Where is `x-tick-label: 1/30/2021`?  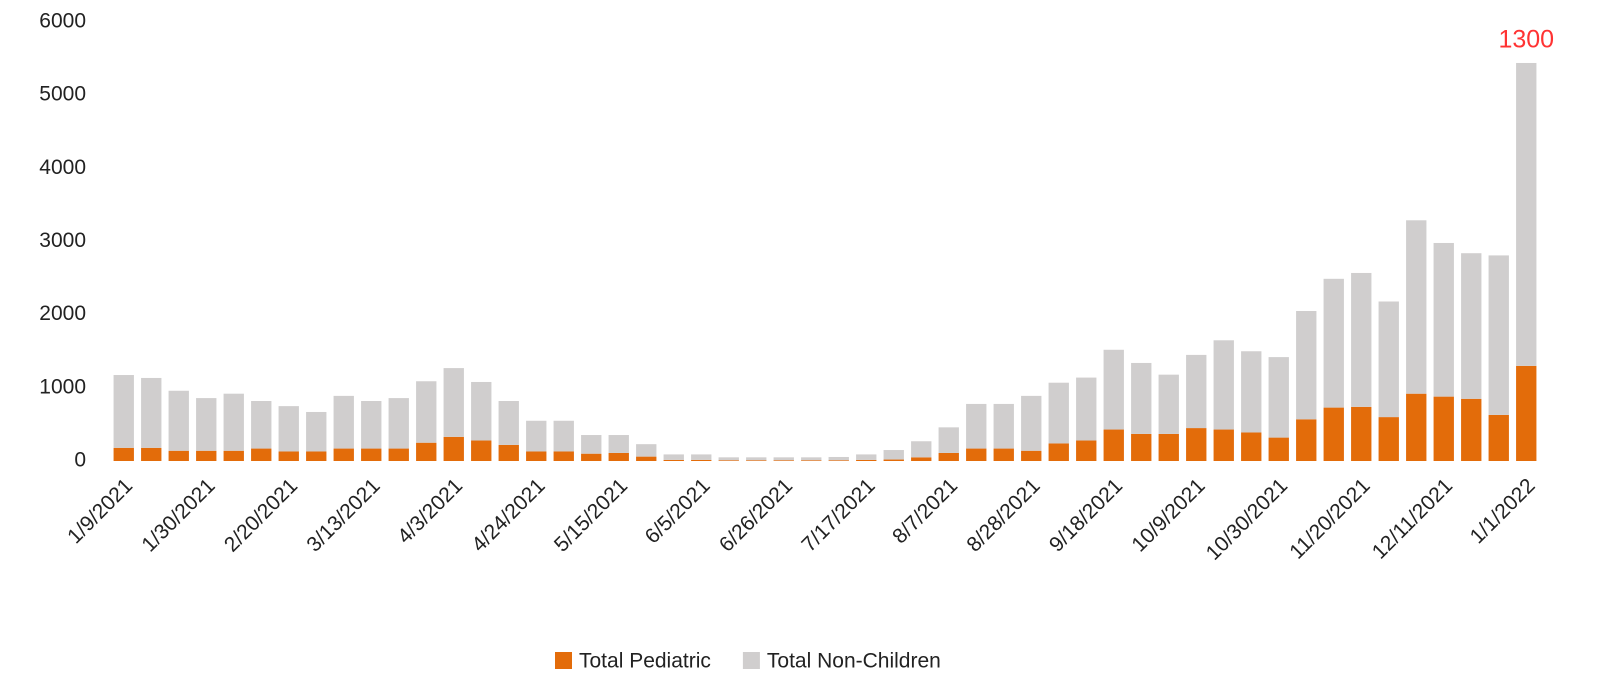
x-tick-label: 1/30/2021 is located at coordinates (178, 515).